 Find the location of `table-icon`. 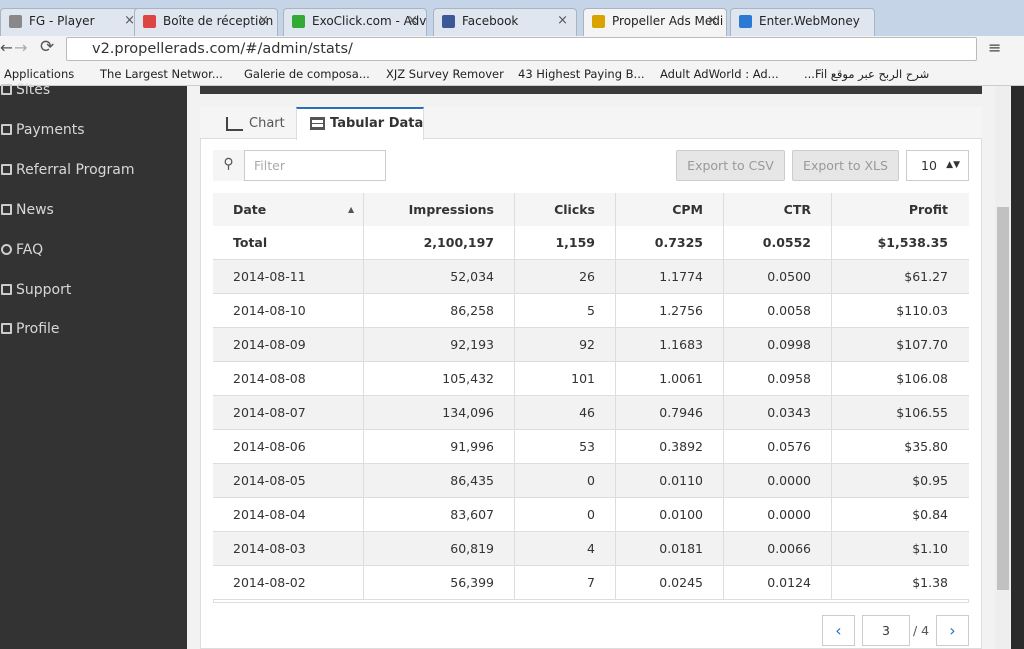

table-icon is located at coordinates (317, 123).